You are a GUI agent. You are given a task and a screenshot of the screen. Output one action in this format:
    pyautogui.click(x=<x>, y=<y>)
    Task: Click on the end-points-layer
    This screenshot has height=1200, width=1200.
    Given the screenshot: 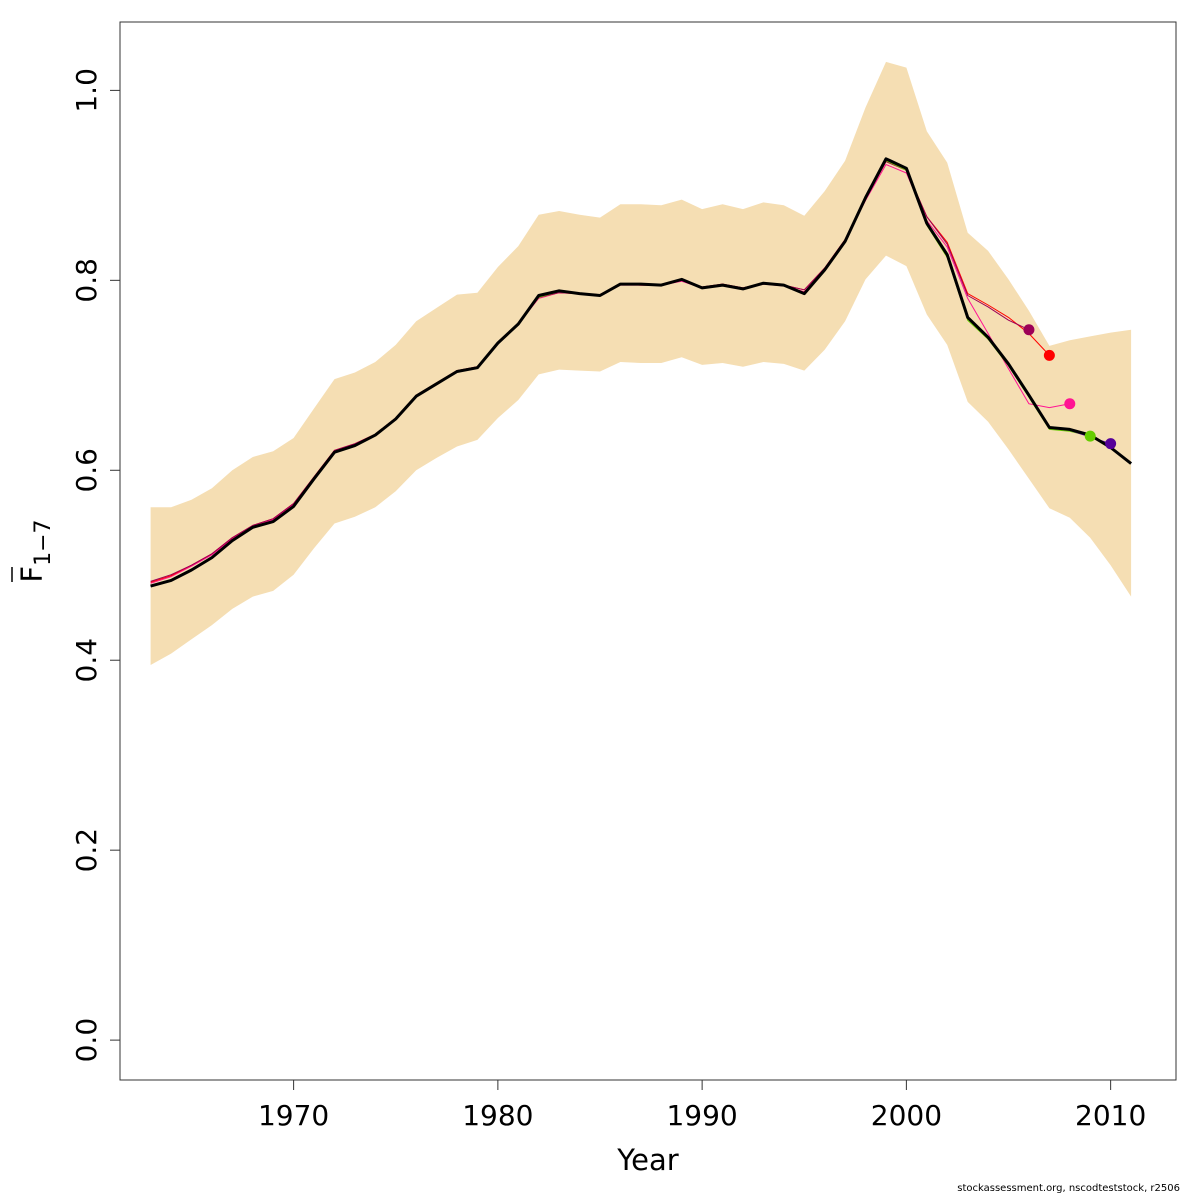 What is the action you would take?
    pyautogui.click(x=1070, y=387)
    